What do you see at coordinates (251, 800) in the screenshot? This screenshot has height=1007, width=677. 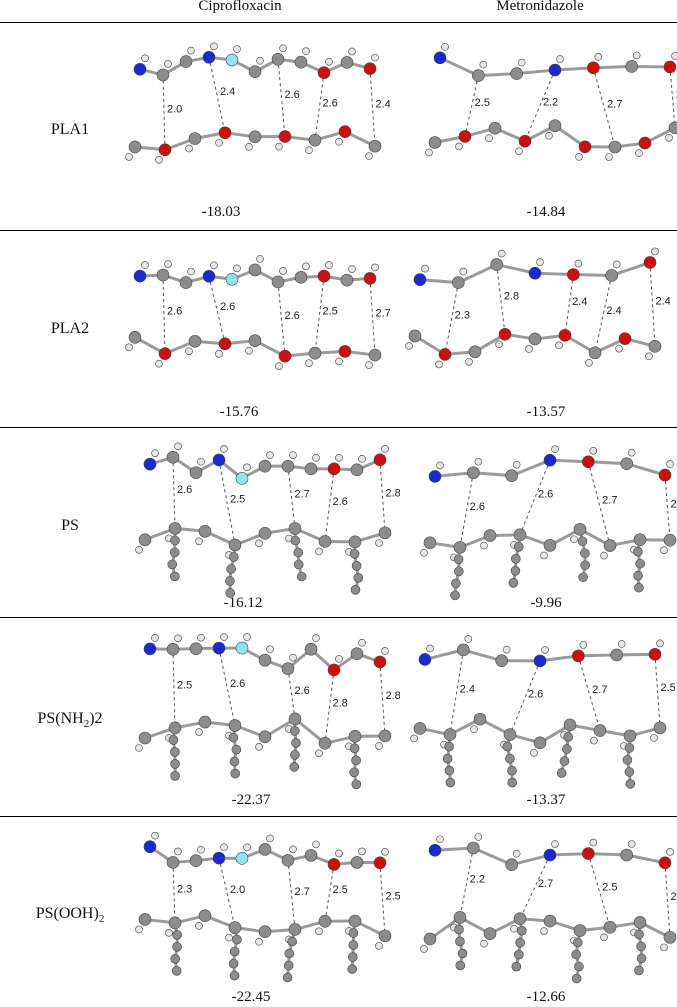 I see `energy-cipro-ps-nh2: -22.37` at bounding box center [251, 800].